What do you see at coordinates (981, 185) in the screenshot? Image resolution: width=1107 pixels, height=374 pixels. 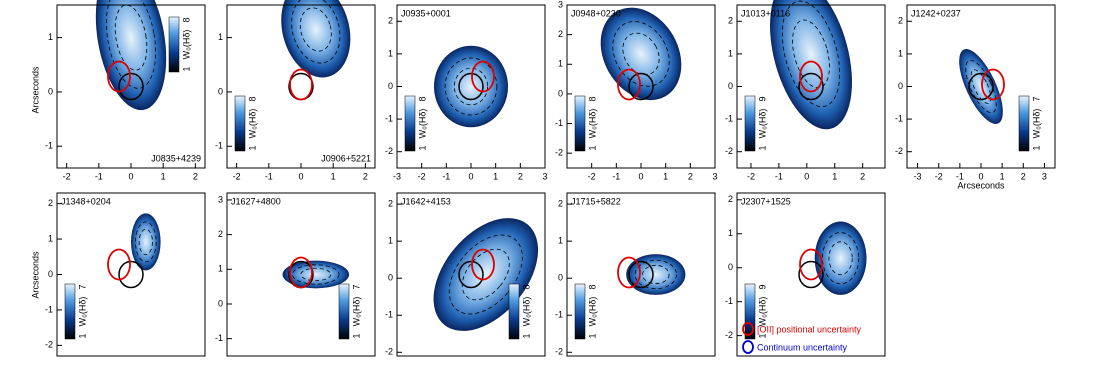 I see `x-axis-label: Arcseconds` at bounding box center [981, 185].